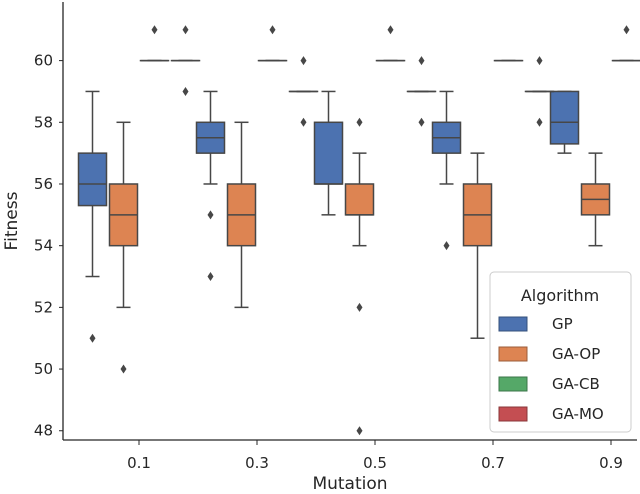  I want to click on box-ga-op-0.9, so click(595, 227).